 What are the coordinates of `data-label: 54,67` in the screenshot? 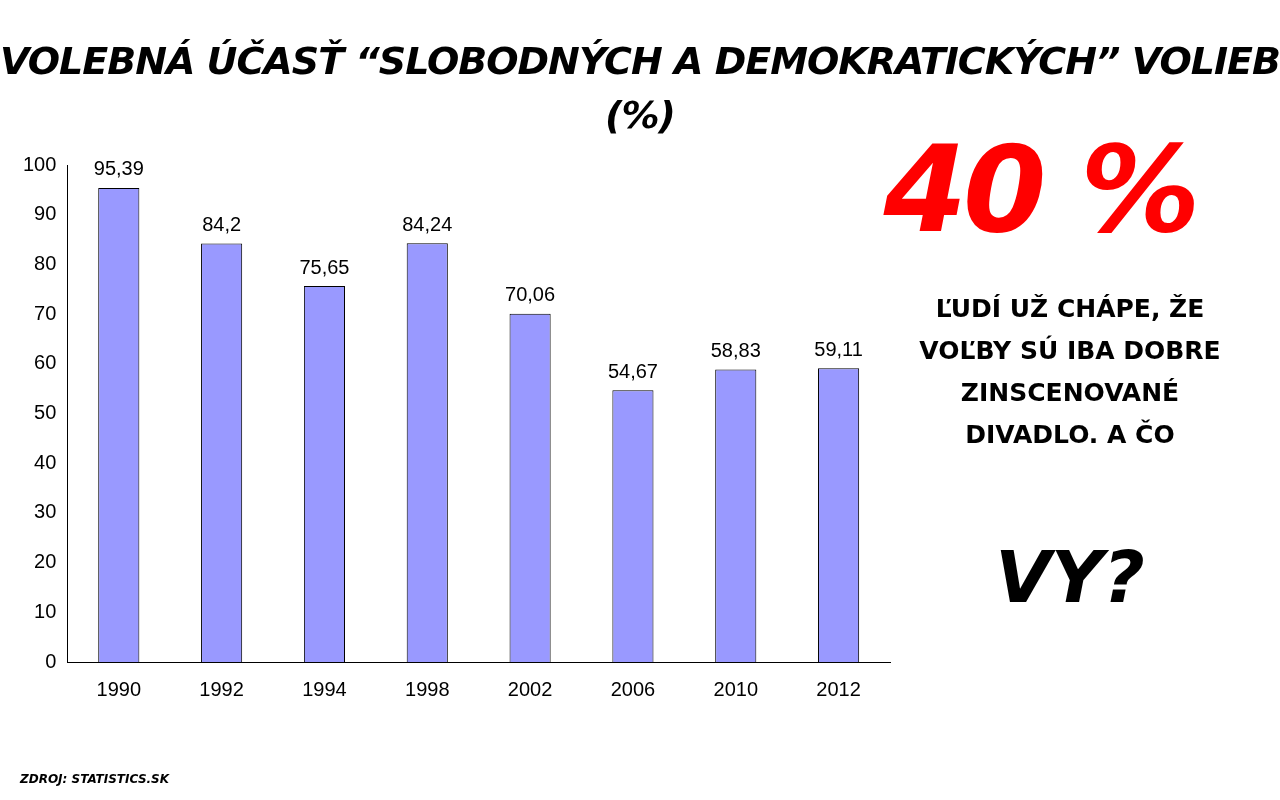 It's located at (632, 370).